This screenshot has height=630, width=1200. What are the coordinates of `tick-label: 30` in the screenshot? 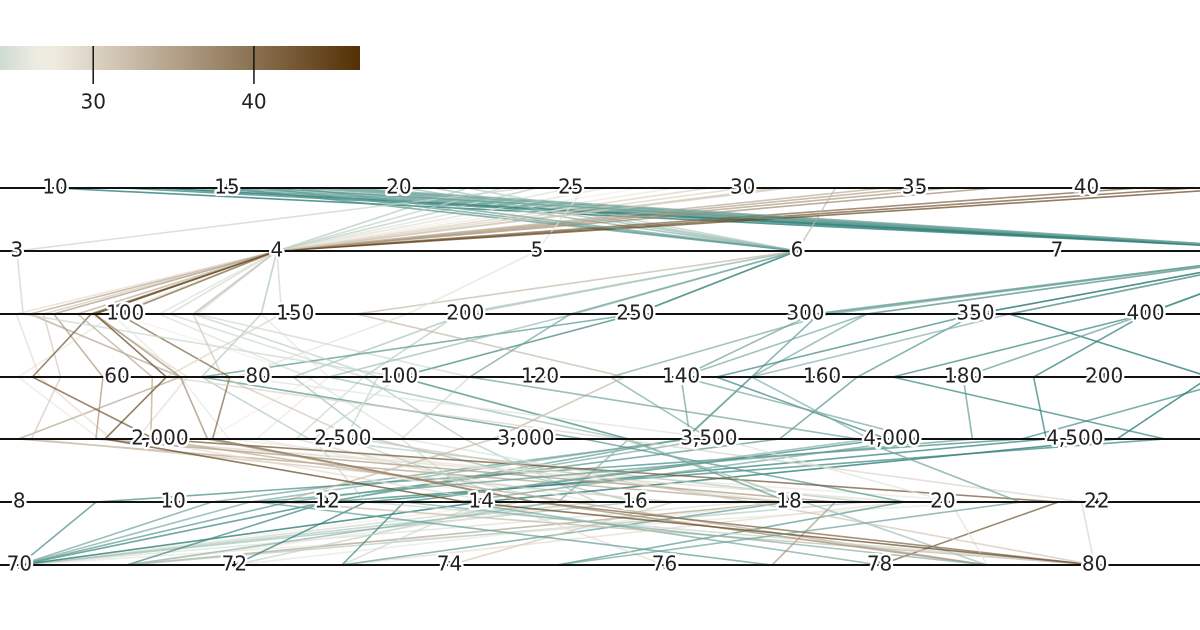 It's located at (742, 187).